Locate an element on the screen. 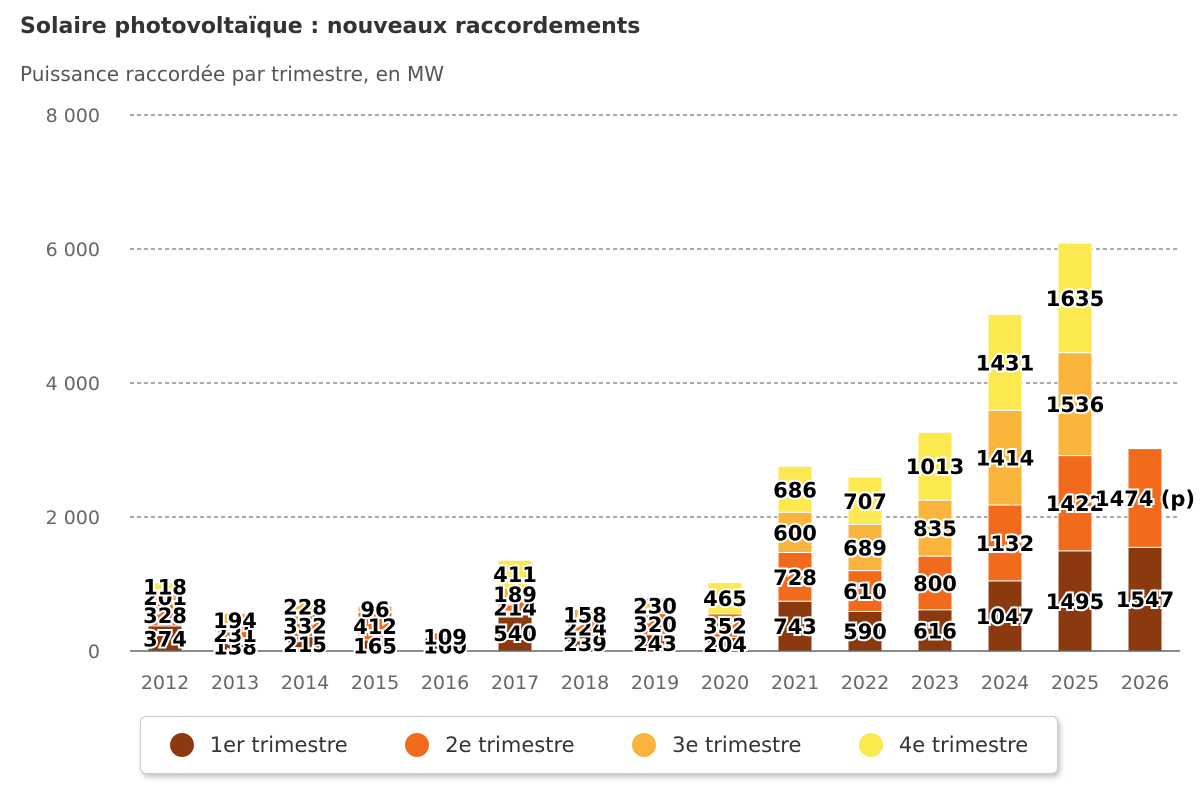 Image resolution: width=1200 pixels, height=800 pixels. data-label: 374 is located at coordinates (165, 639).